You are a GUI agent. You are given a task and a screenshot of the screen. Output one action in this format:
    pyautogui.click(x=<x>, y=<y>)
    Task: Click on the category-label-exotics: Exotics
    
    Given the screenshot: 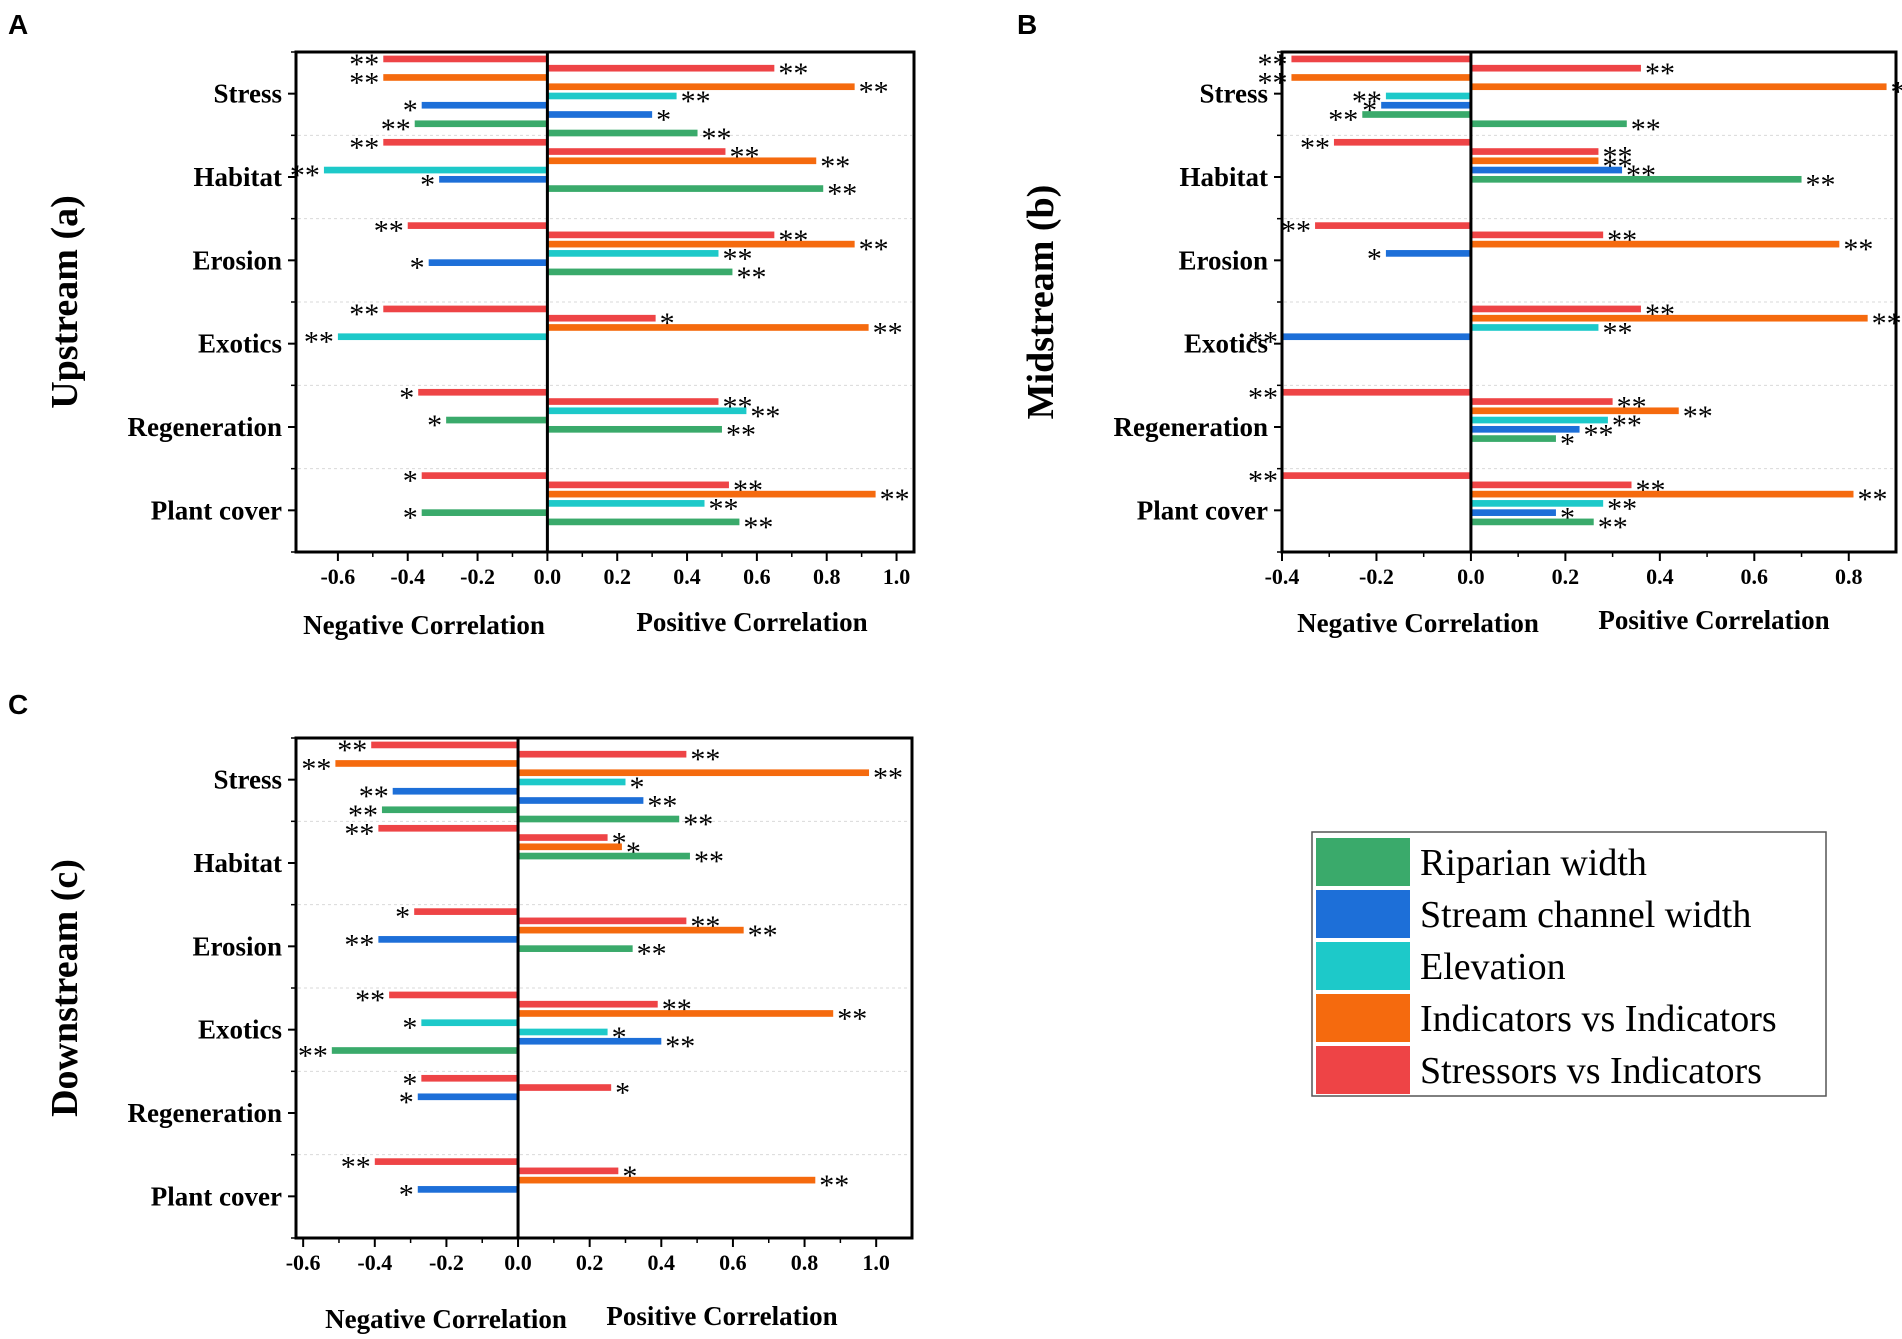 What is the action you would take?
    pyautogui.click(x=240, y=344)
    